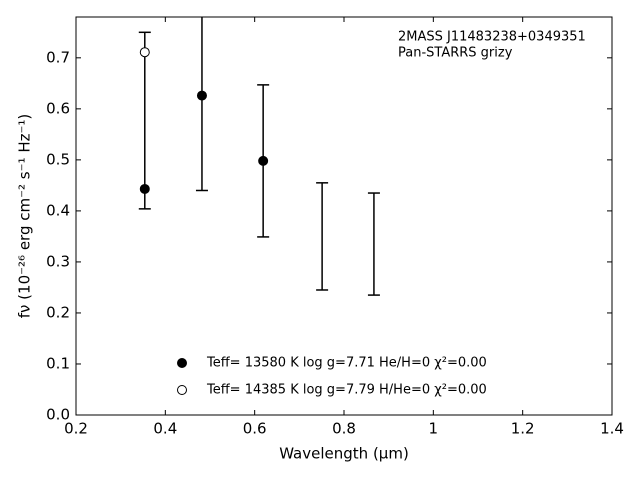  Describe the element at coordinates (346, 363) in the screenshot. I see `legend-label: Teff= 13580 K log g=7.71 He/H=0 χ²=0.00` at that location.